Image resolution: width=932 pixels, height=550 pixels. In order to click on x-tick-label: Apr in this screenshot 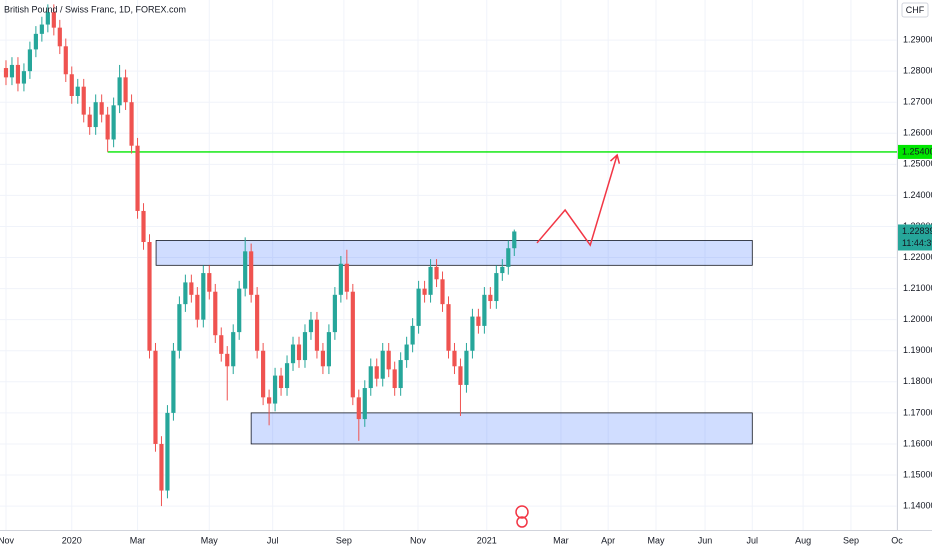, I will do `click(608, 540)`.